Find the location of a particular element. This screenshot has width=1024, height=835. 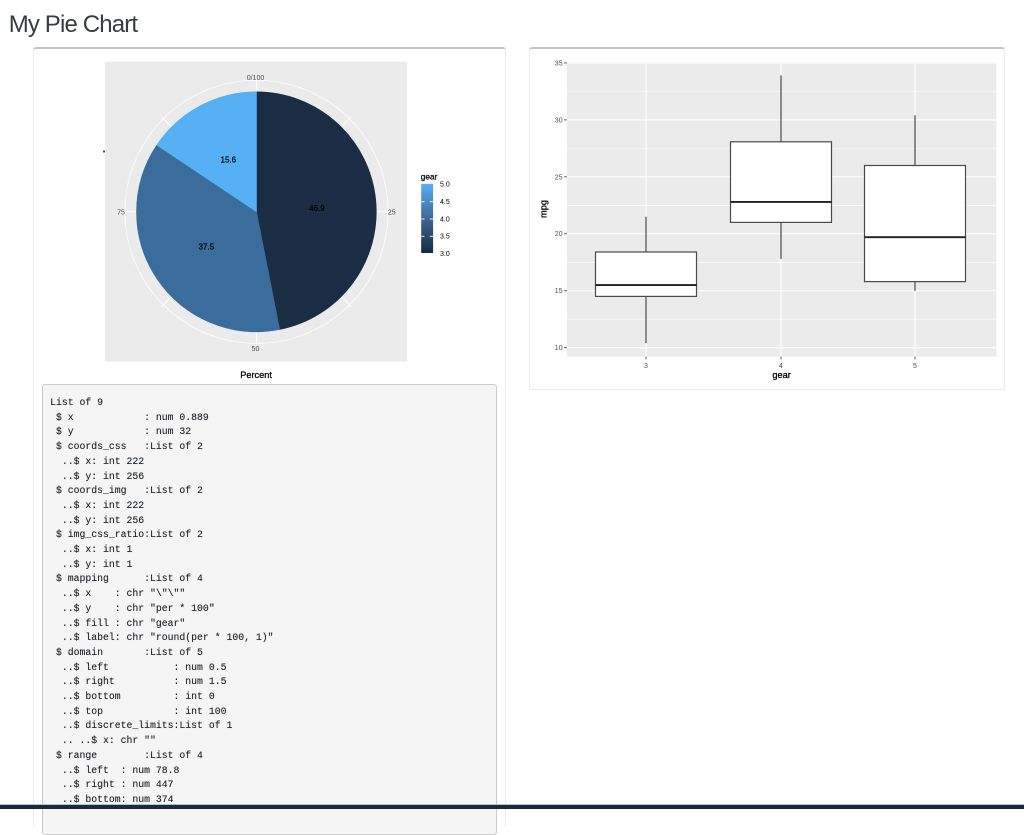

svg-text: 50 is located at coordinates (255, 349).